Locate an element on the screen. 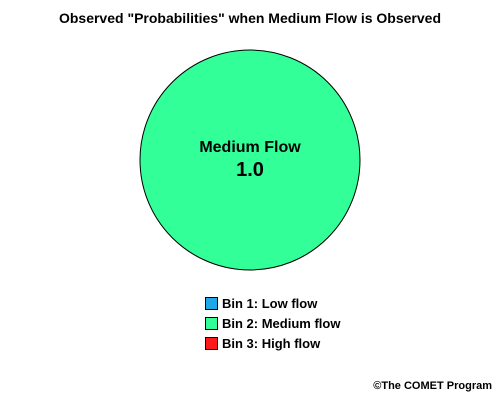  legend-label: Bin 2: Medium flow is located at coordinates (281, 323).